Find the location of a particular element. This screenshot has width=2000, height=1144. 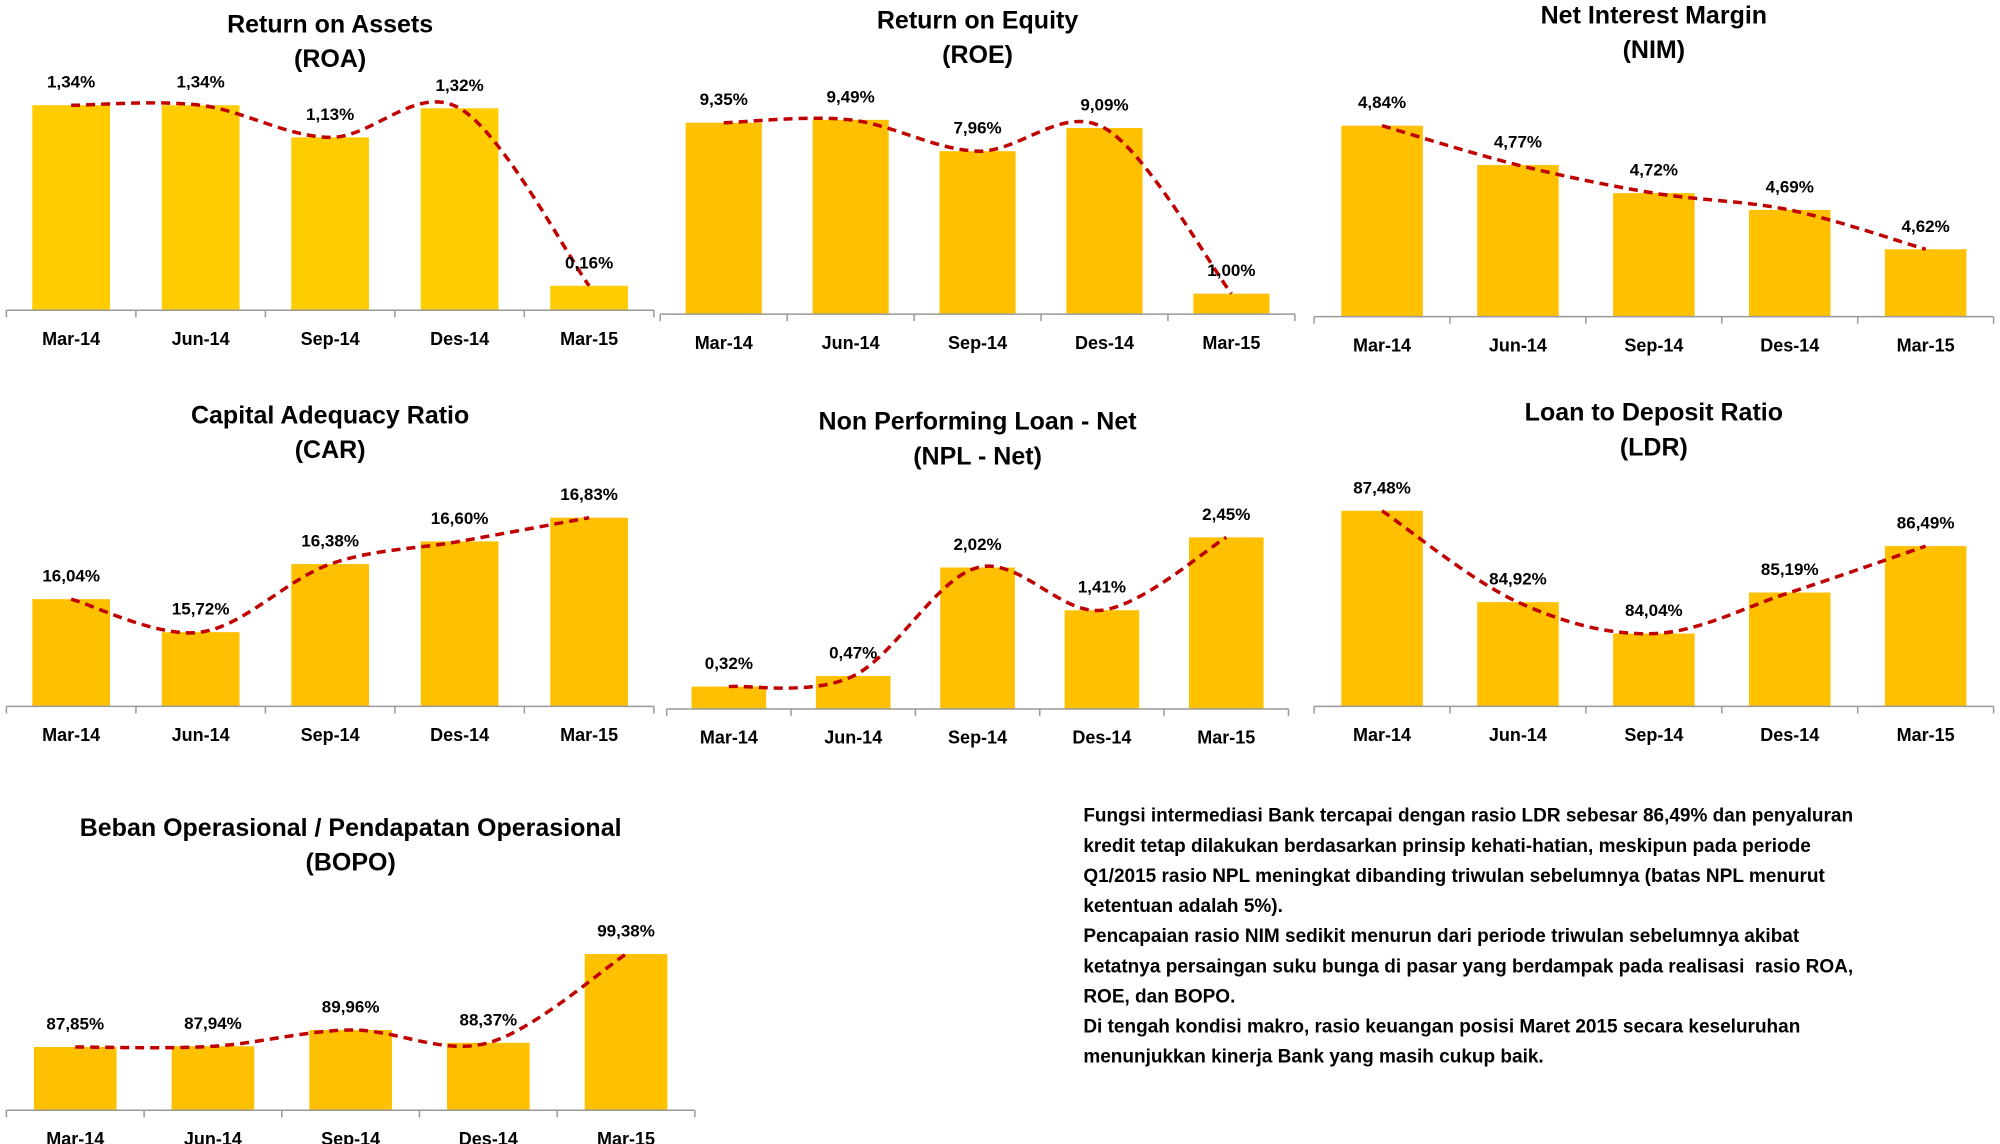

value-label: 1,32% is located at coordinates (460, 85).